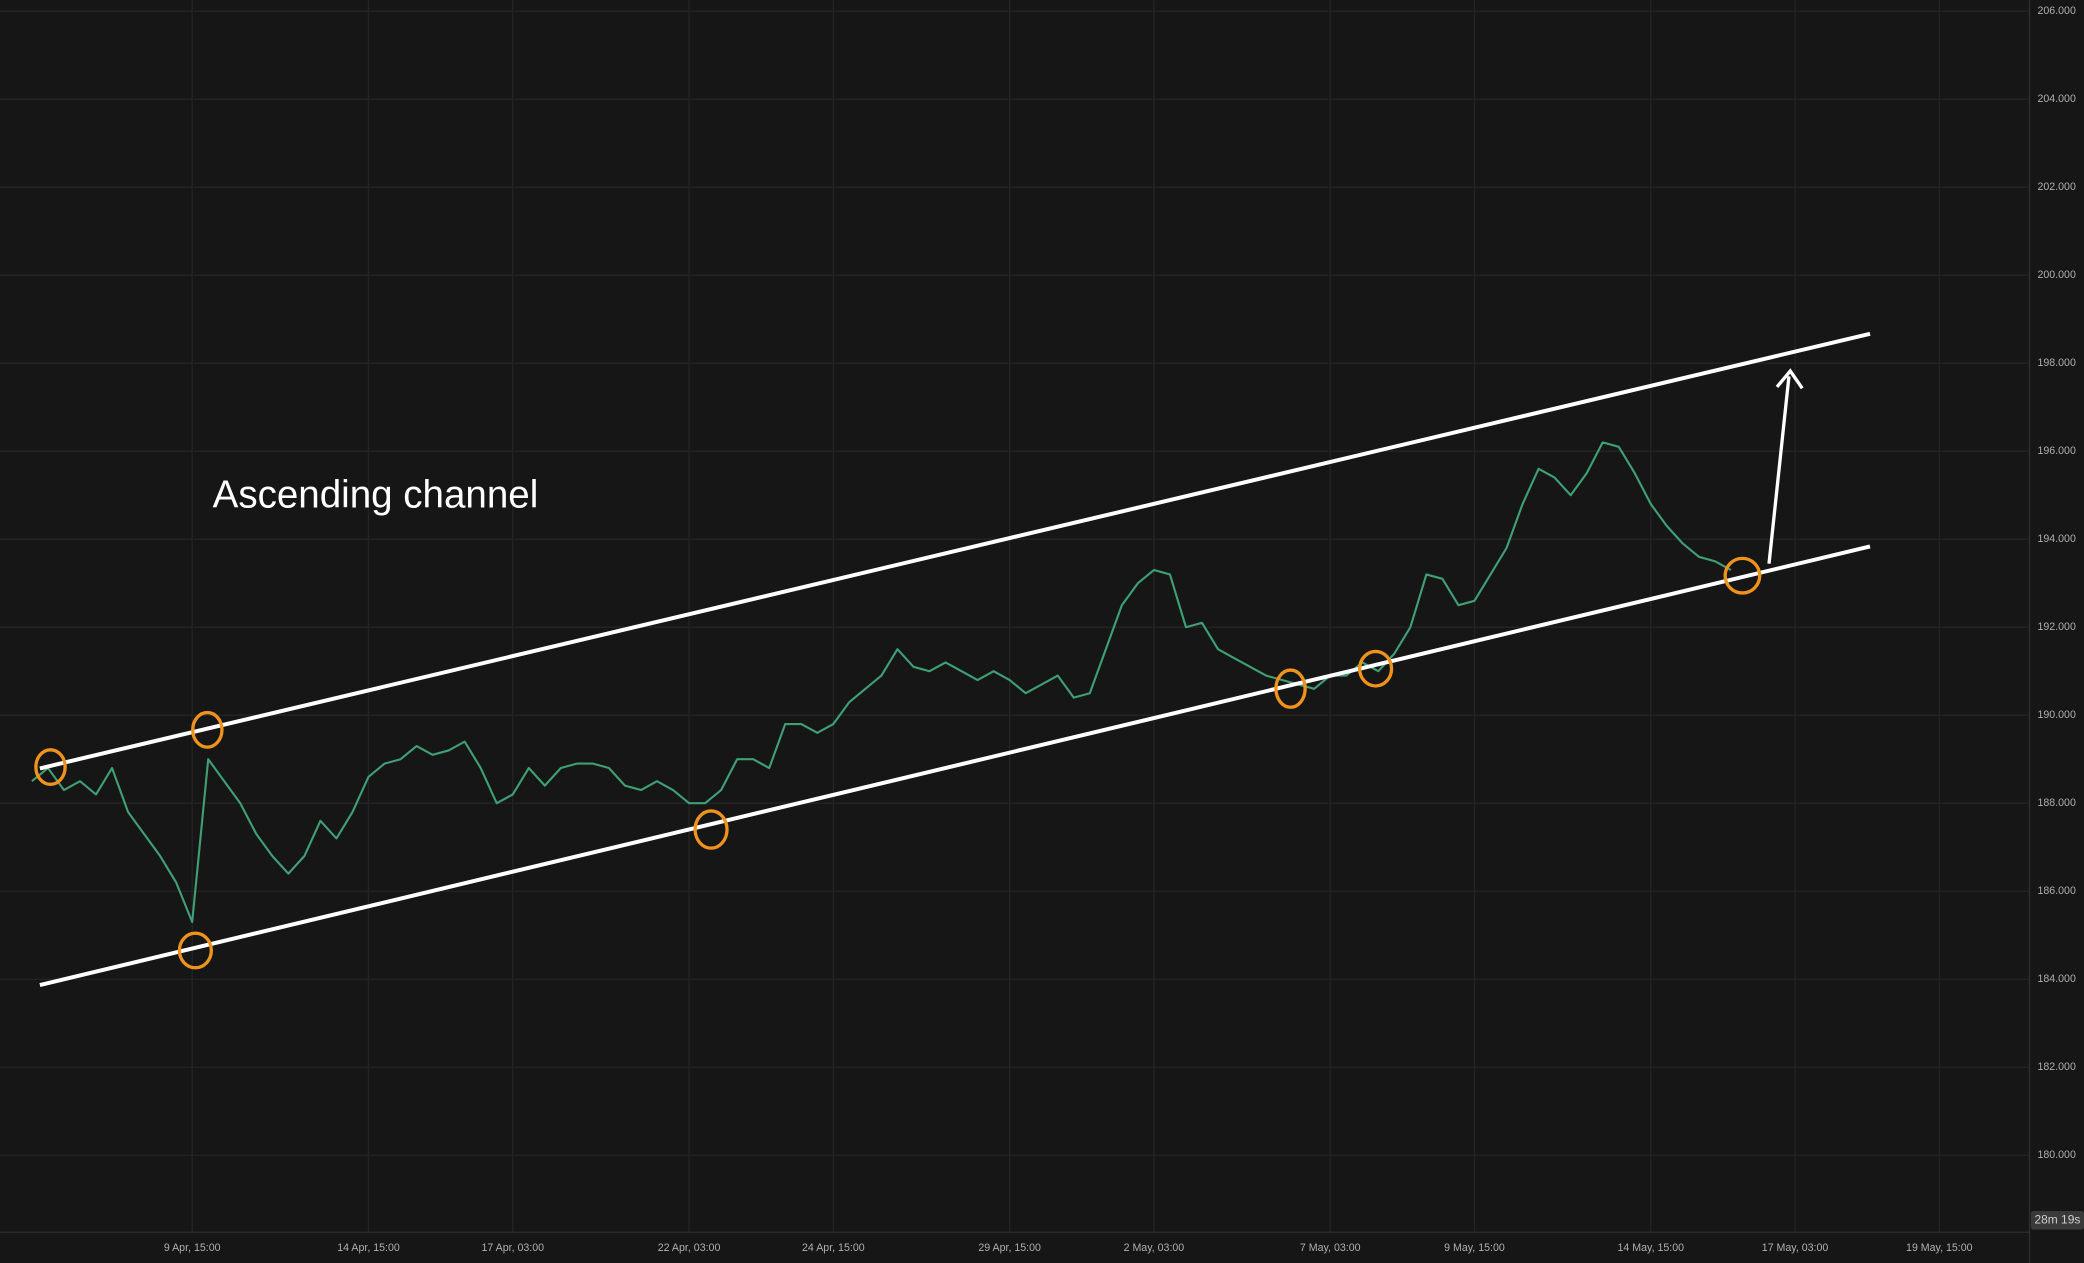  I want to click on y-tick-label: 188.000, so click(2056, 803).